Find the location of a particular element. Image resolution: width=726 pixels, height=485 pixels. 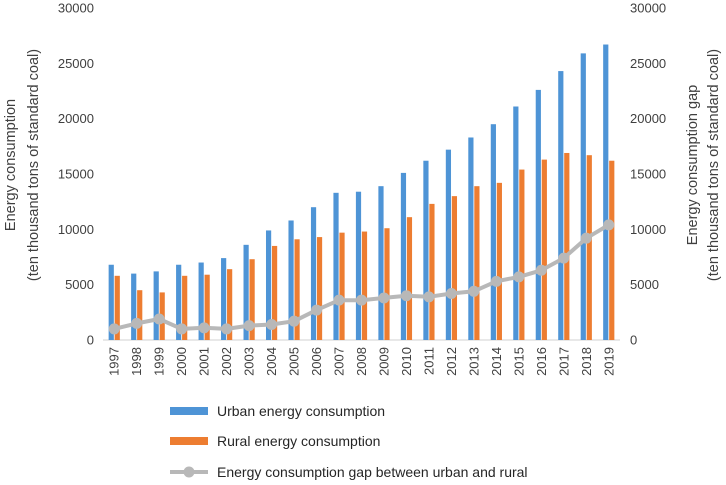

bar-urban-2014 is located at coordinates (493, 232).